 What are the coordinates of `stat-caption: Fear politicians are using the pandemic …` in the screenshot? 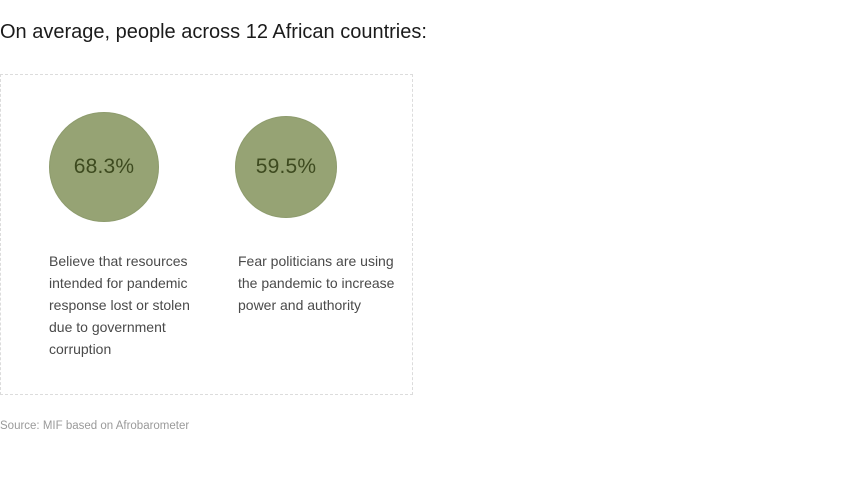 It's located at (316, 283).